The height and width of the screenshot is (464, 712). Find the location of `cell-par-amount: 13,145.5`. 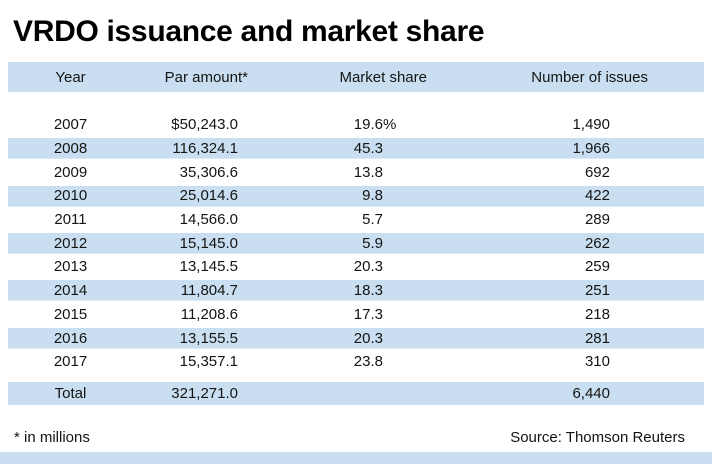

cell-par-amount: 13,145.5 is located at coordinates (208, 267).